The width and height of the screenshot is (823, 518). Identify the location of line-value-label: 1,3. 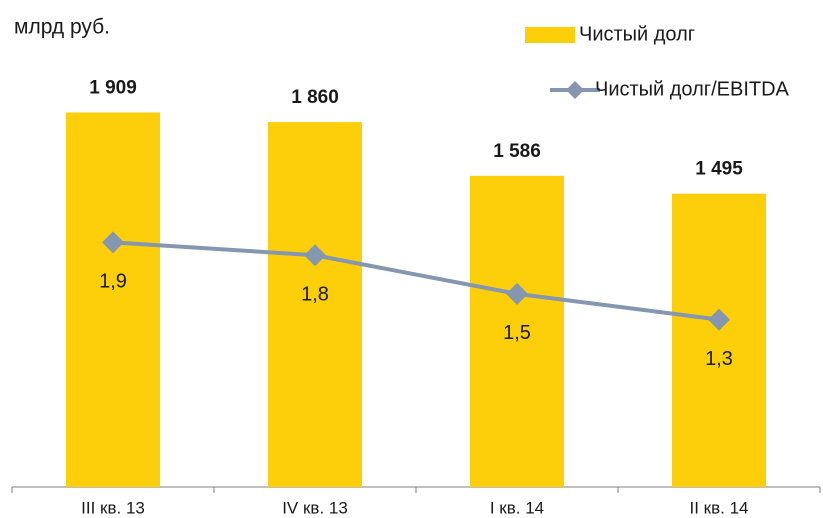
(719, 359).